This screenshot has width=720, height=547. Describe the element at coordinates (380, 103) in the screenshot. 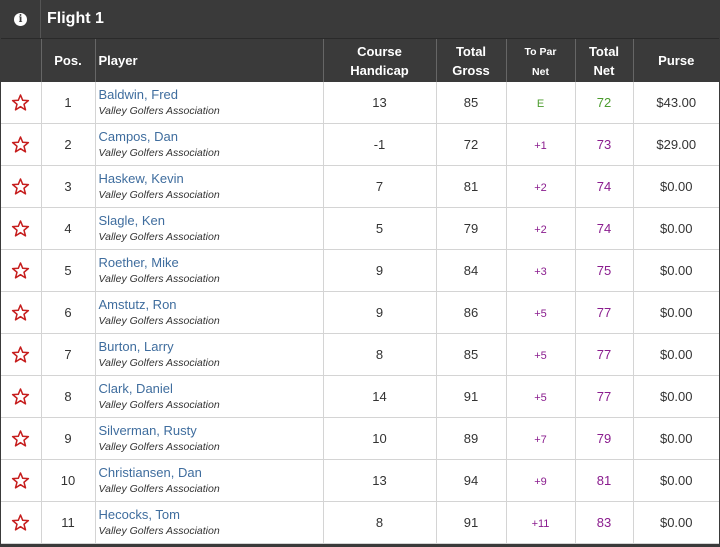

I see `course-handicap-cell: 13` at that location.